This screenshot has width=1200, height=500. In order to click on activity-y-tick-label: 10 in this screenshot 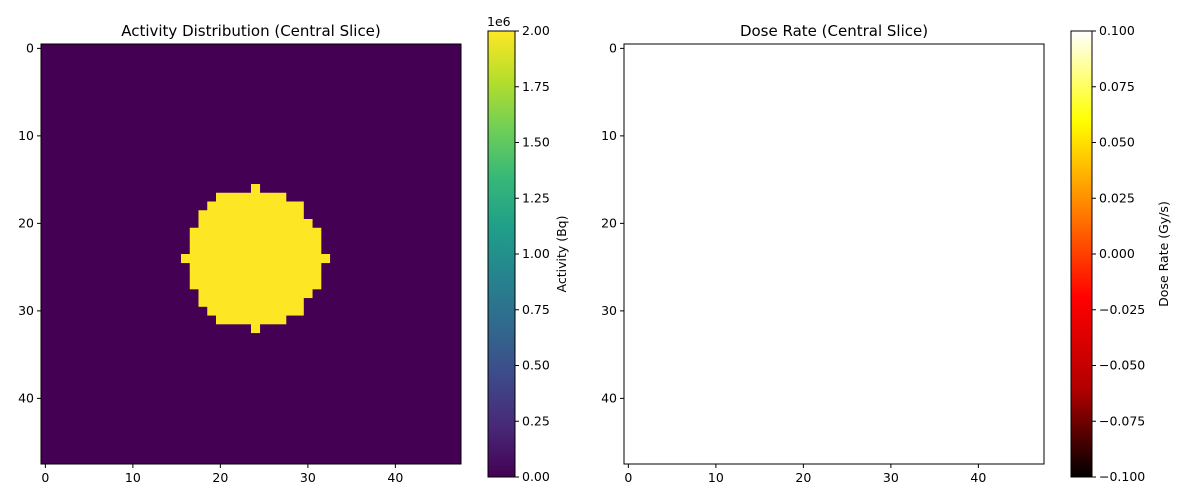, I will do `click(26, 135)`.